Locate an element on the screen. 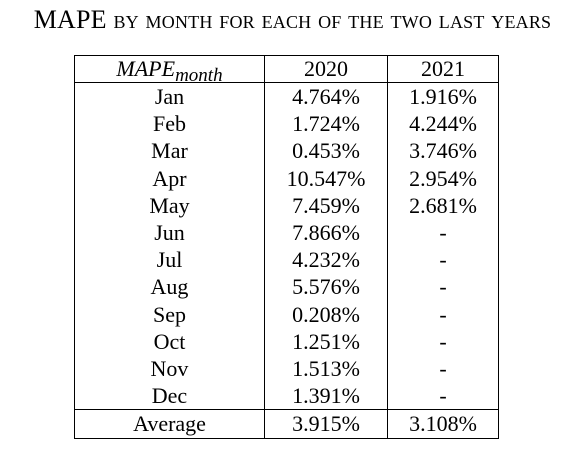  average-label: Average is located at coordinates (169, 424).